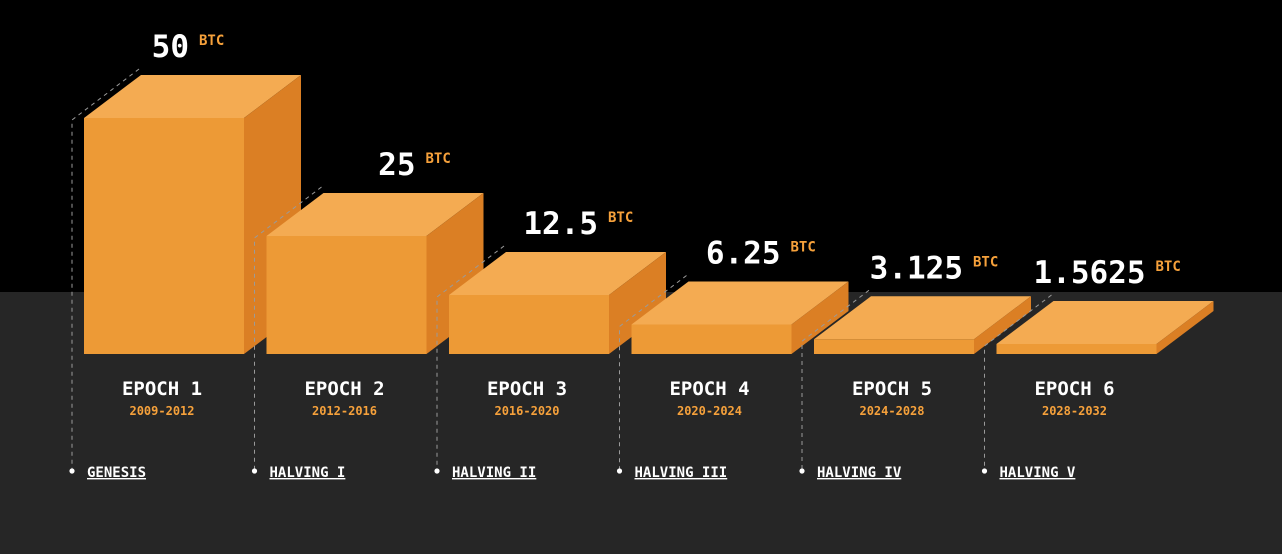  What do you see at coordinates (344, 411) in the screenshot?
I see `x-tick-sublabel: 2012-2016` at bounding box center [344, 411].